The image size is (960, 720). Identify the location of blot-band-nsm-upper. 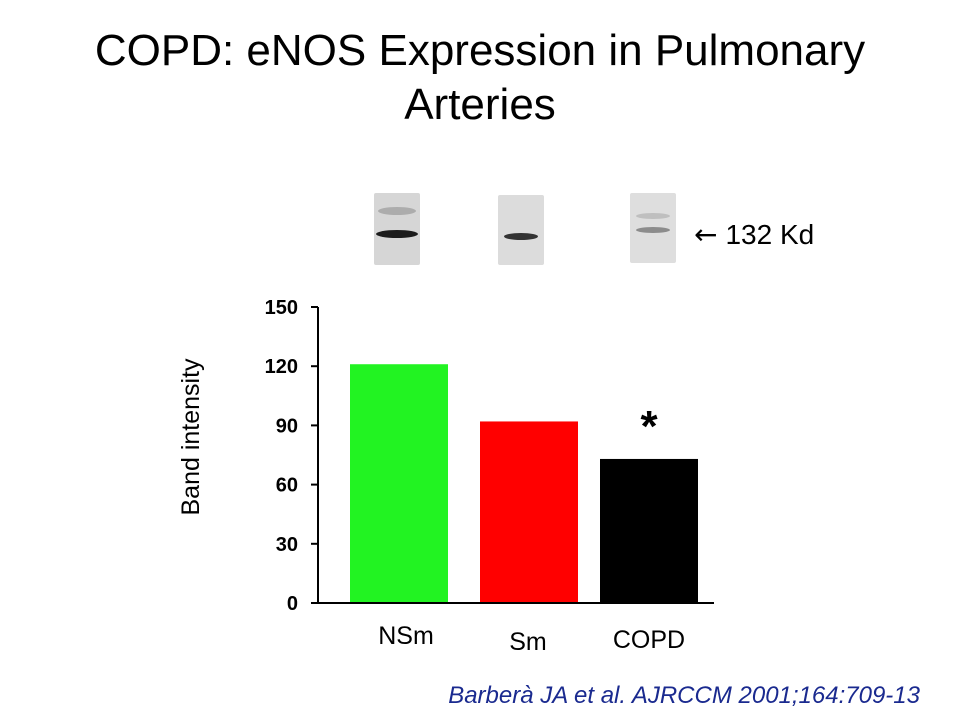
(397, 211).